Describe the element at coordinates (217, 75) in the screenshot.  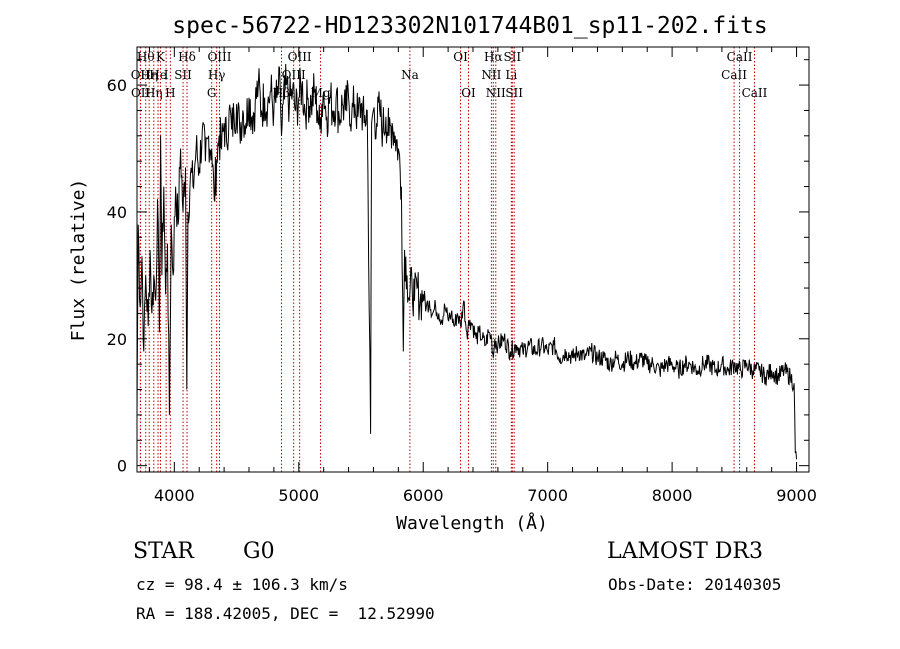
I see `line-marker-label-12: Hγ` at that location.